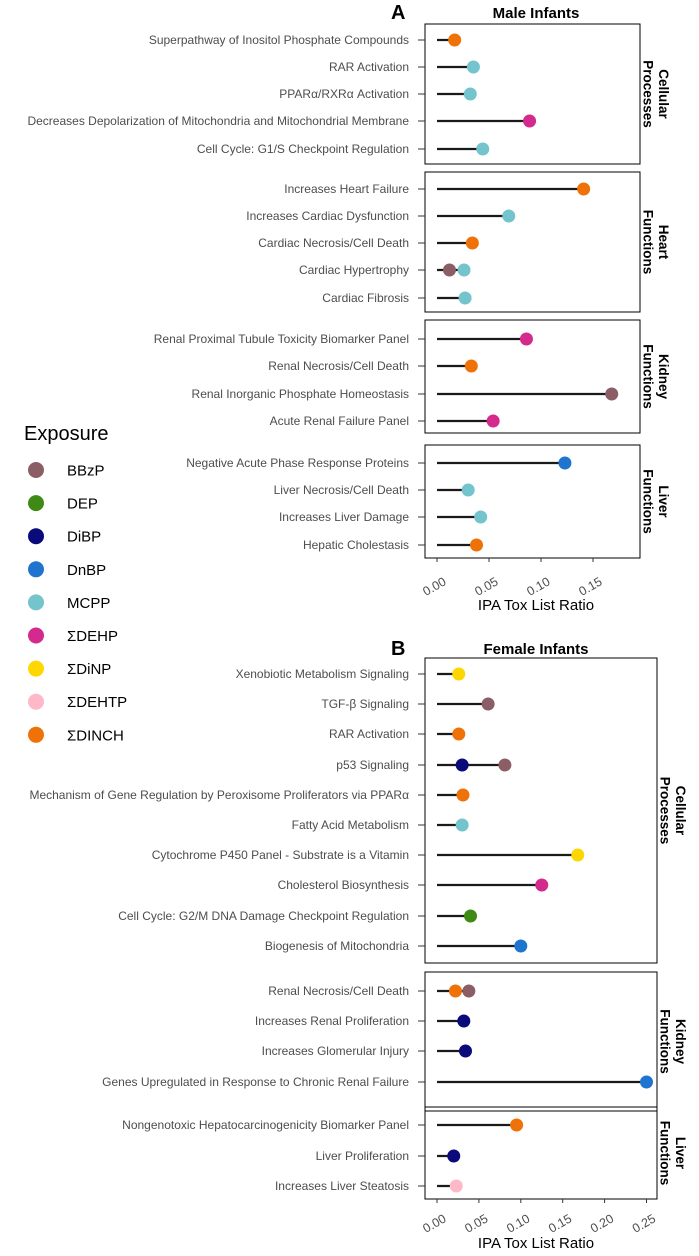  Describe the element at coordinates (398, 649) in the screenshot. I see `panel-label-b: B` at that location.